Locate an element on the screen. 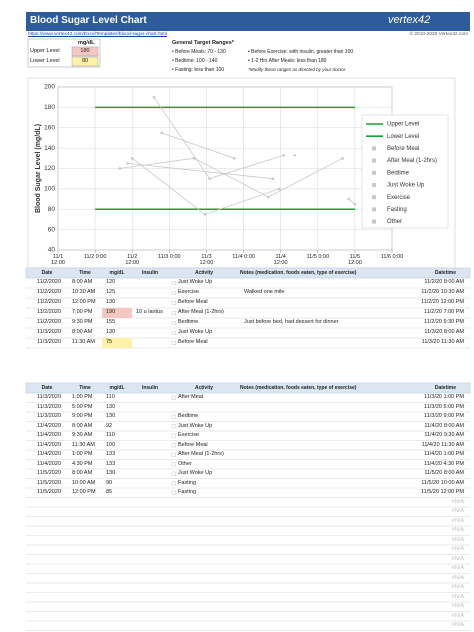  table-cell: 155 is located at coordinates (111, 322).